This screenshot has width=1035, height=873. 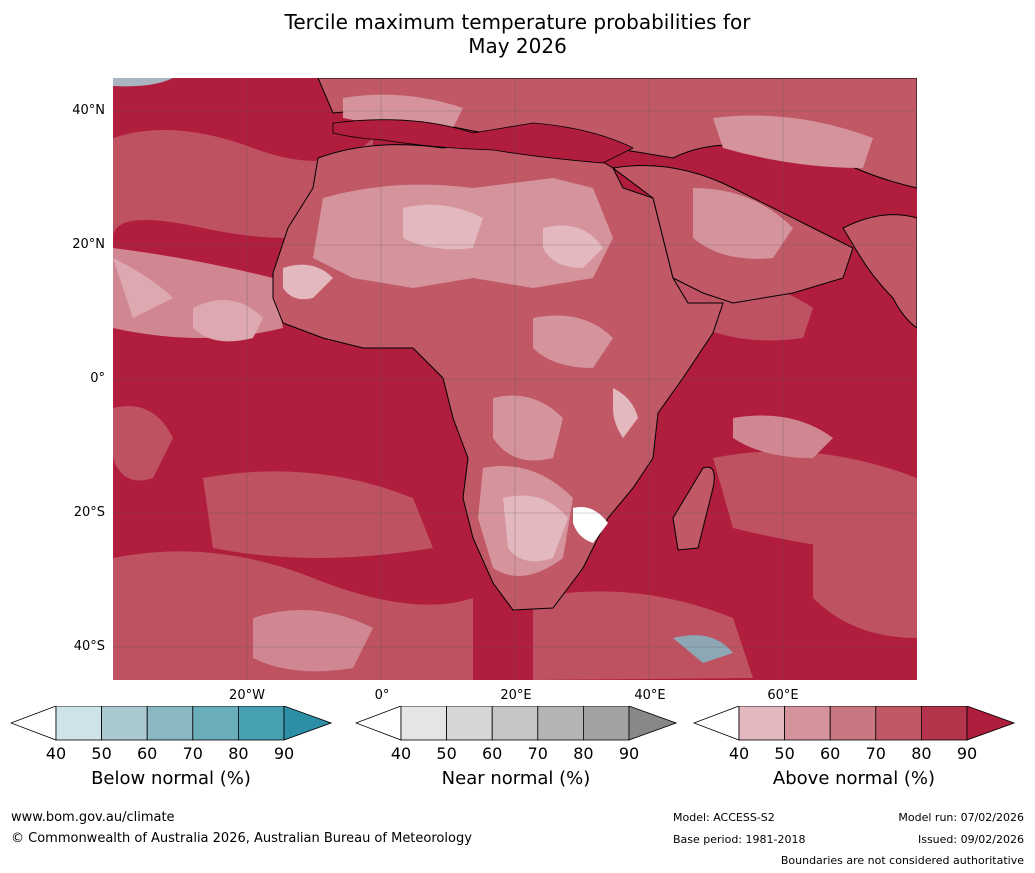 What do you see at coordinates (88, 110) in the screenshot?
I see `lat-label-40n: 40°N` at bounding box center [88, 110].